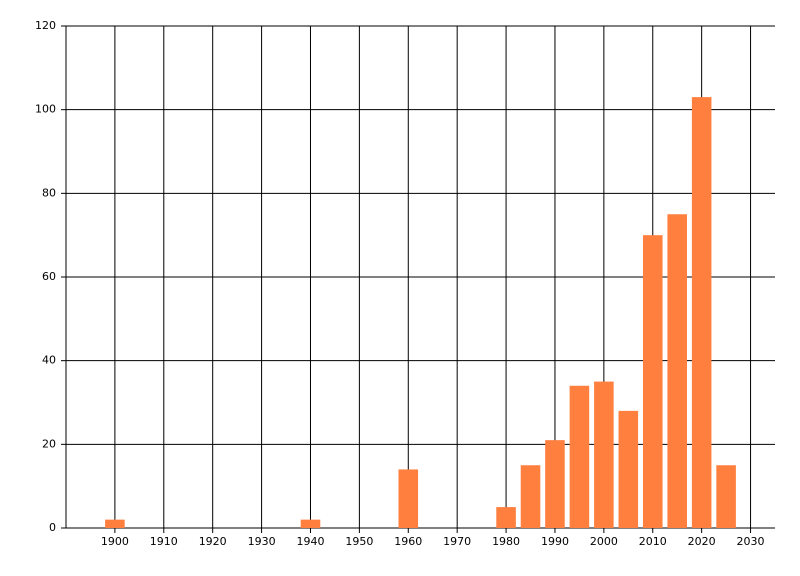 The image size is (800, 576). Describe the element at coordinates (164, 541) in the screenshot. I see `x-tick-label: 1910` at that location.